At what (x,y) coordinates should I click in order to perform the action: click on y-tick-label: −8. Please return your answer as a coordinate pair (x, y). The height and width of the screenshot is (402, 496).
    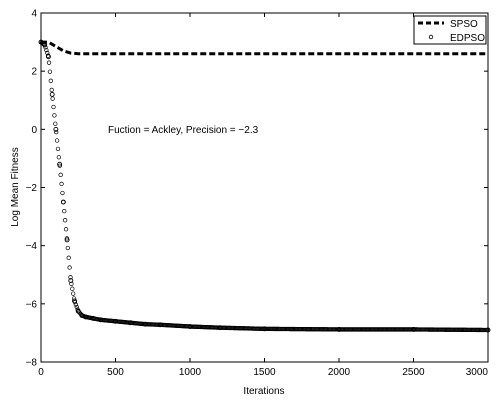
    Looking at the image, I should click on (32, 363).